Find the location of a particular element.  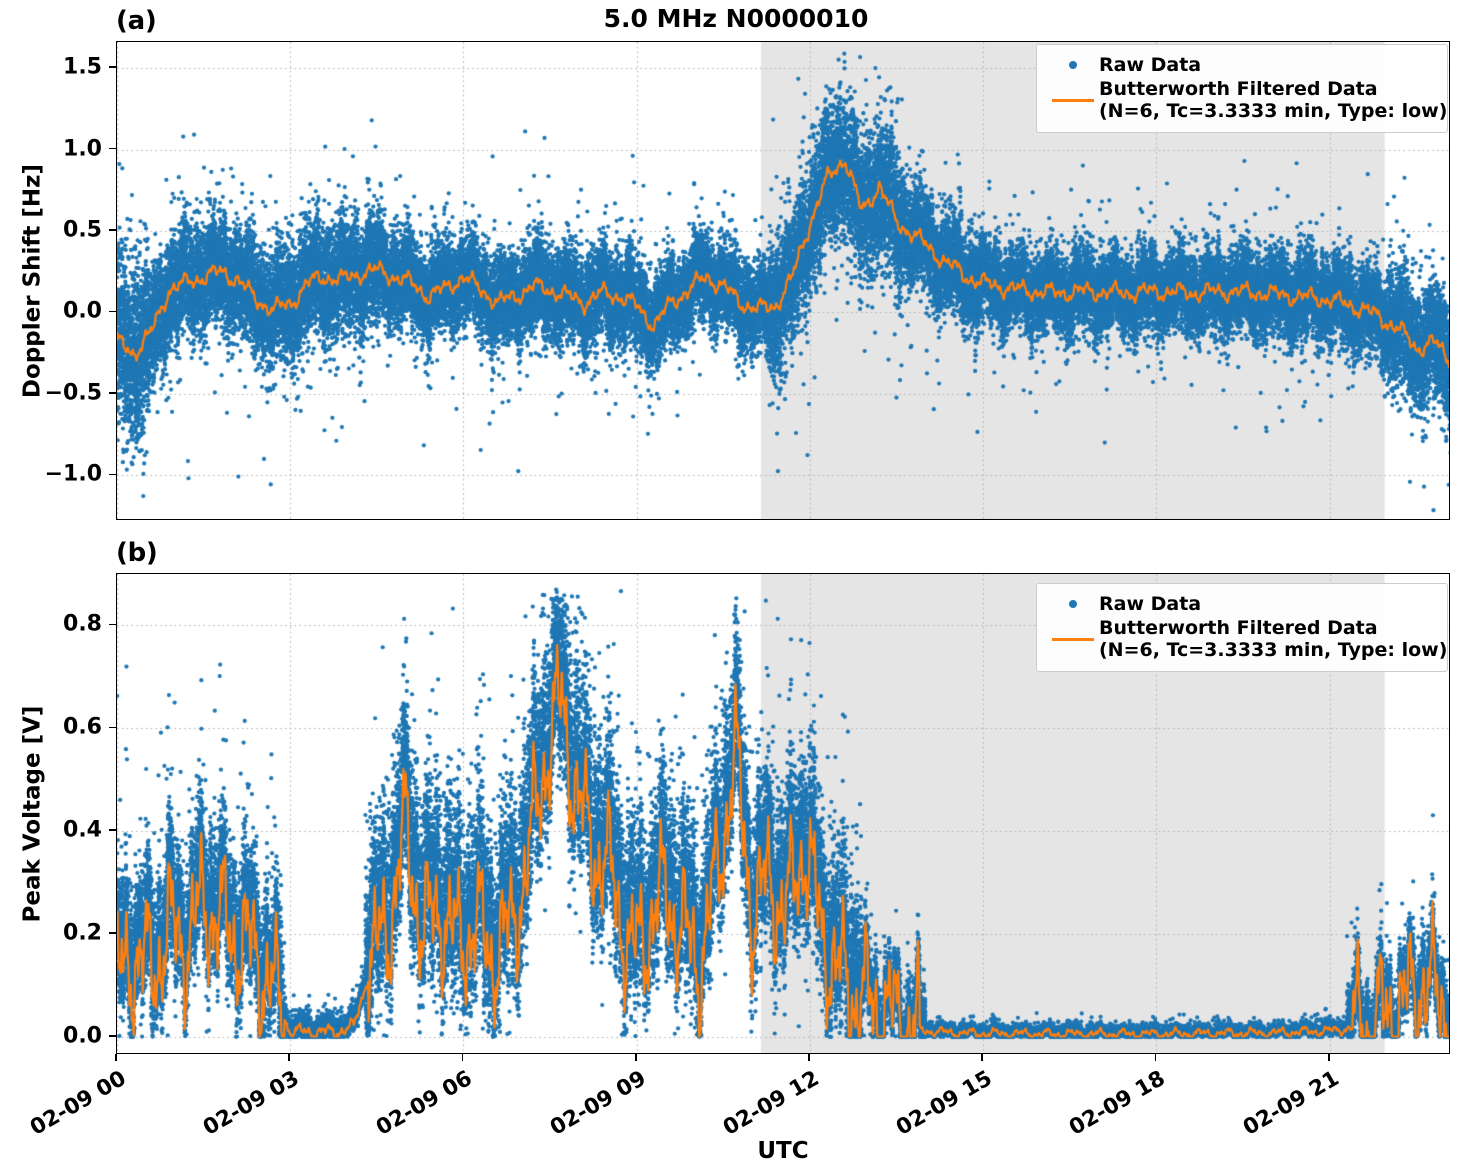

y-tick-label: −1.0 is located at coordinates (73, 474).